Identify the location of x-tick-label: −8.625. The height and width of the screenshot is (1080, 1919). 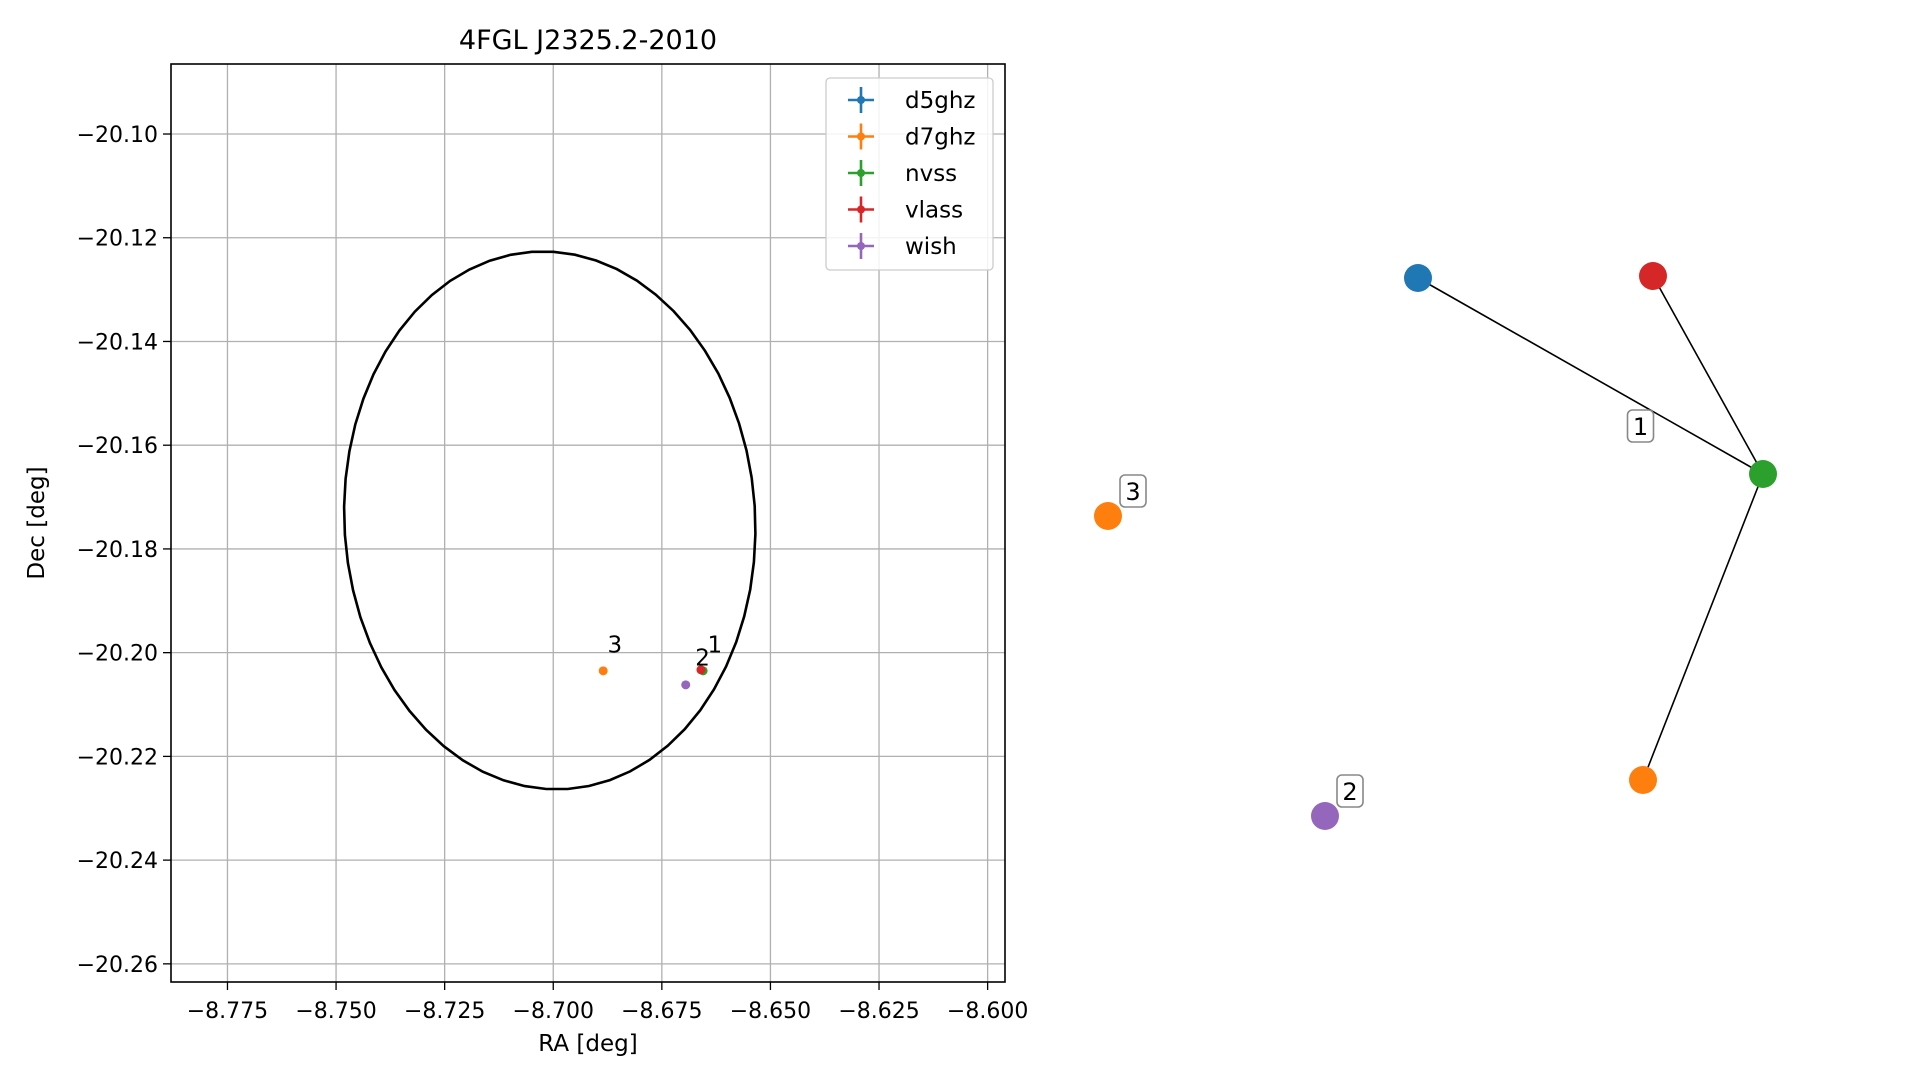
(878, 1011).